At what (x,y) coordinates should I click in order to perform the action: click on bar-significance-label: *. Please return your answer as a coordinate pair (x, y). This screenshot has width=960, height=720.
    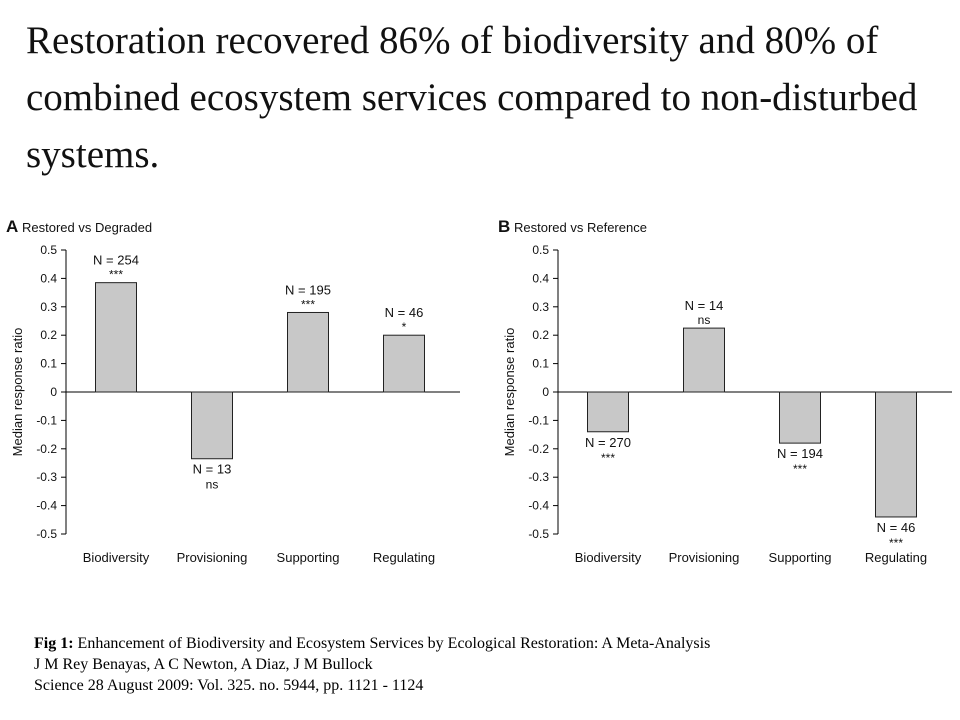
    Looking at the image, I should click on (404, 327).